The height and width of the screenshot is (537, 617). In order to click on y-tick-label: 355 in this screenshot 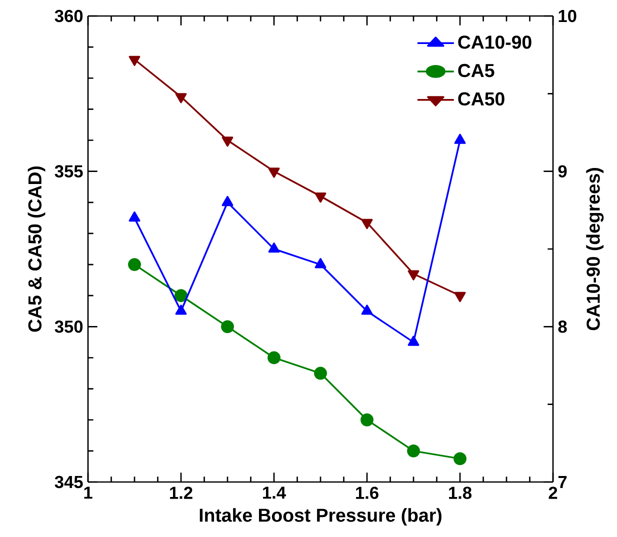, I will do `click(68, 171)`.